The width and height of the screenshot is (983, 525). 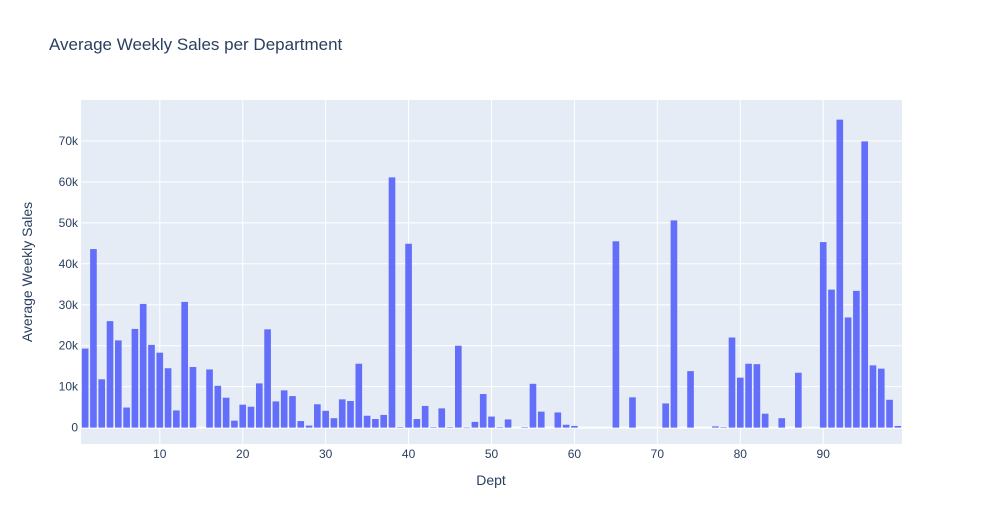 What do you see at coordinates (27, 272) in the screenshot?
I see `y-axis-title: Average Weekly Sales` at bounding box center [27, 272].